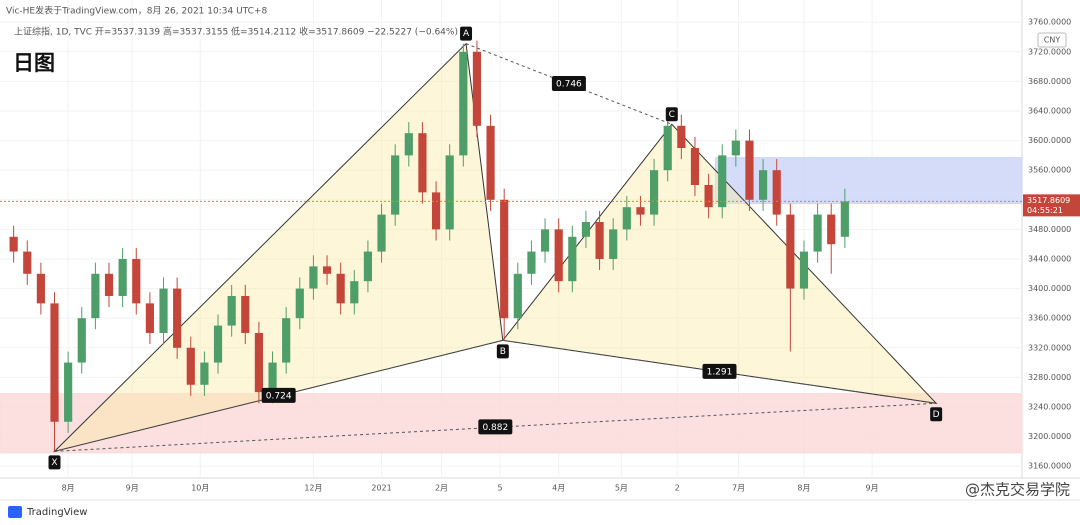  I want to click on point-label: A, so click(466, 34).